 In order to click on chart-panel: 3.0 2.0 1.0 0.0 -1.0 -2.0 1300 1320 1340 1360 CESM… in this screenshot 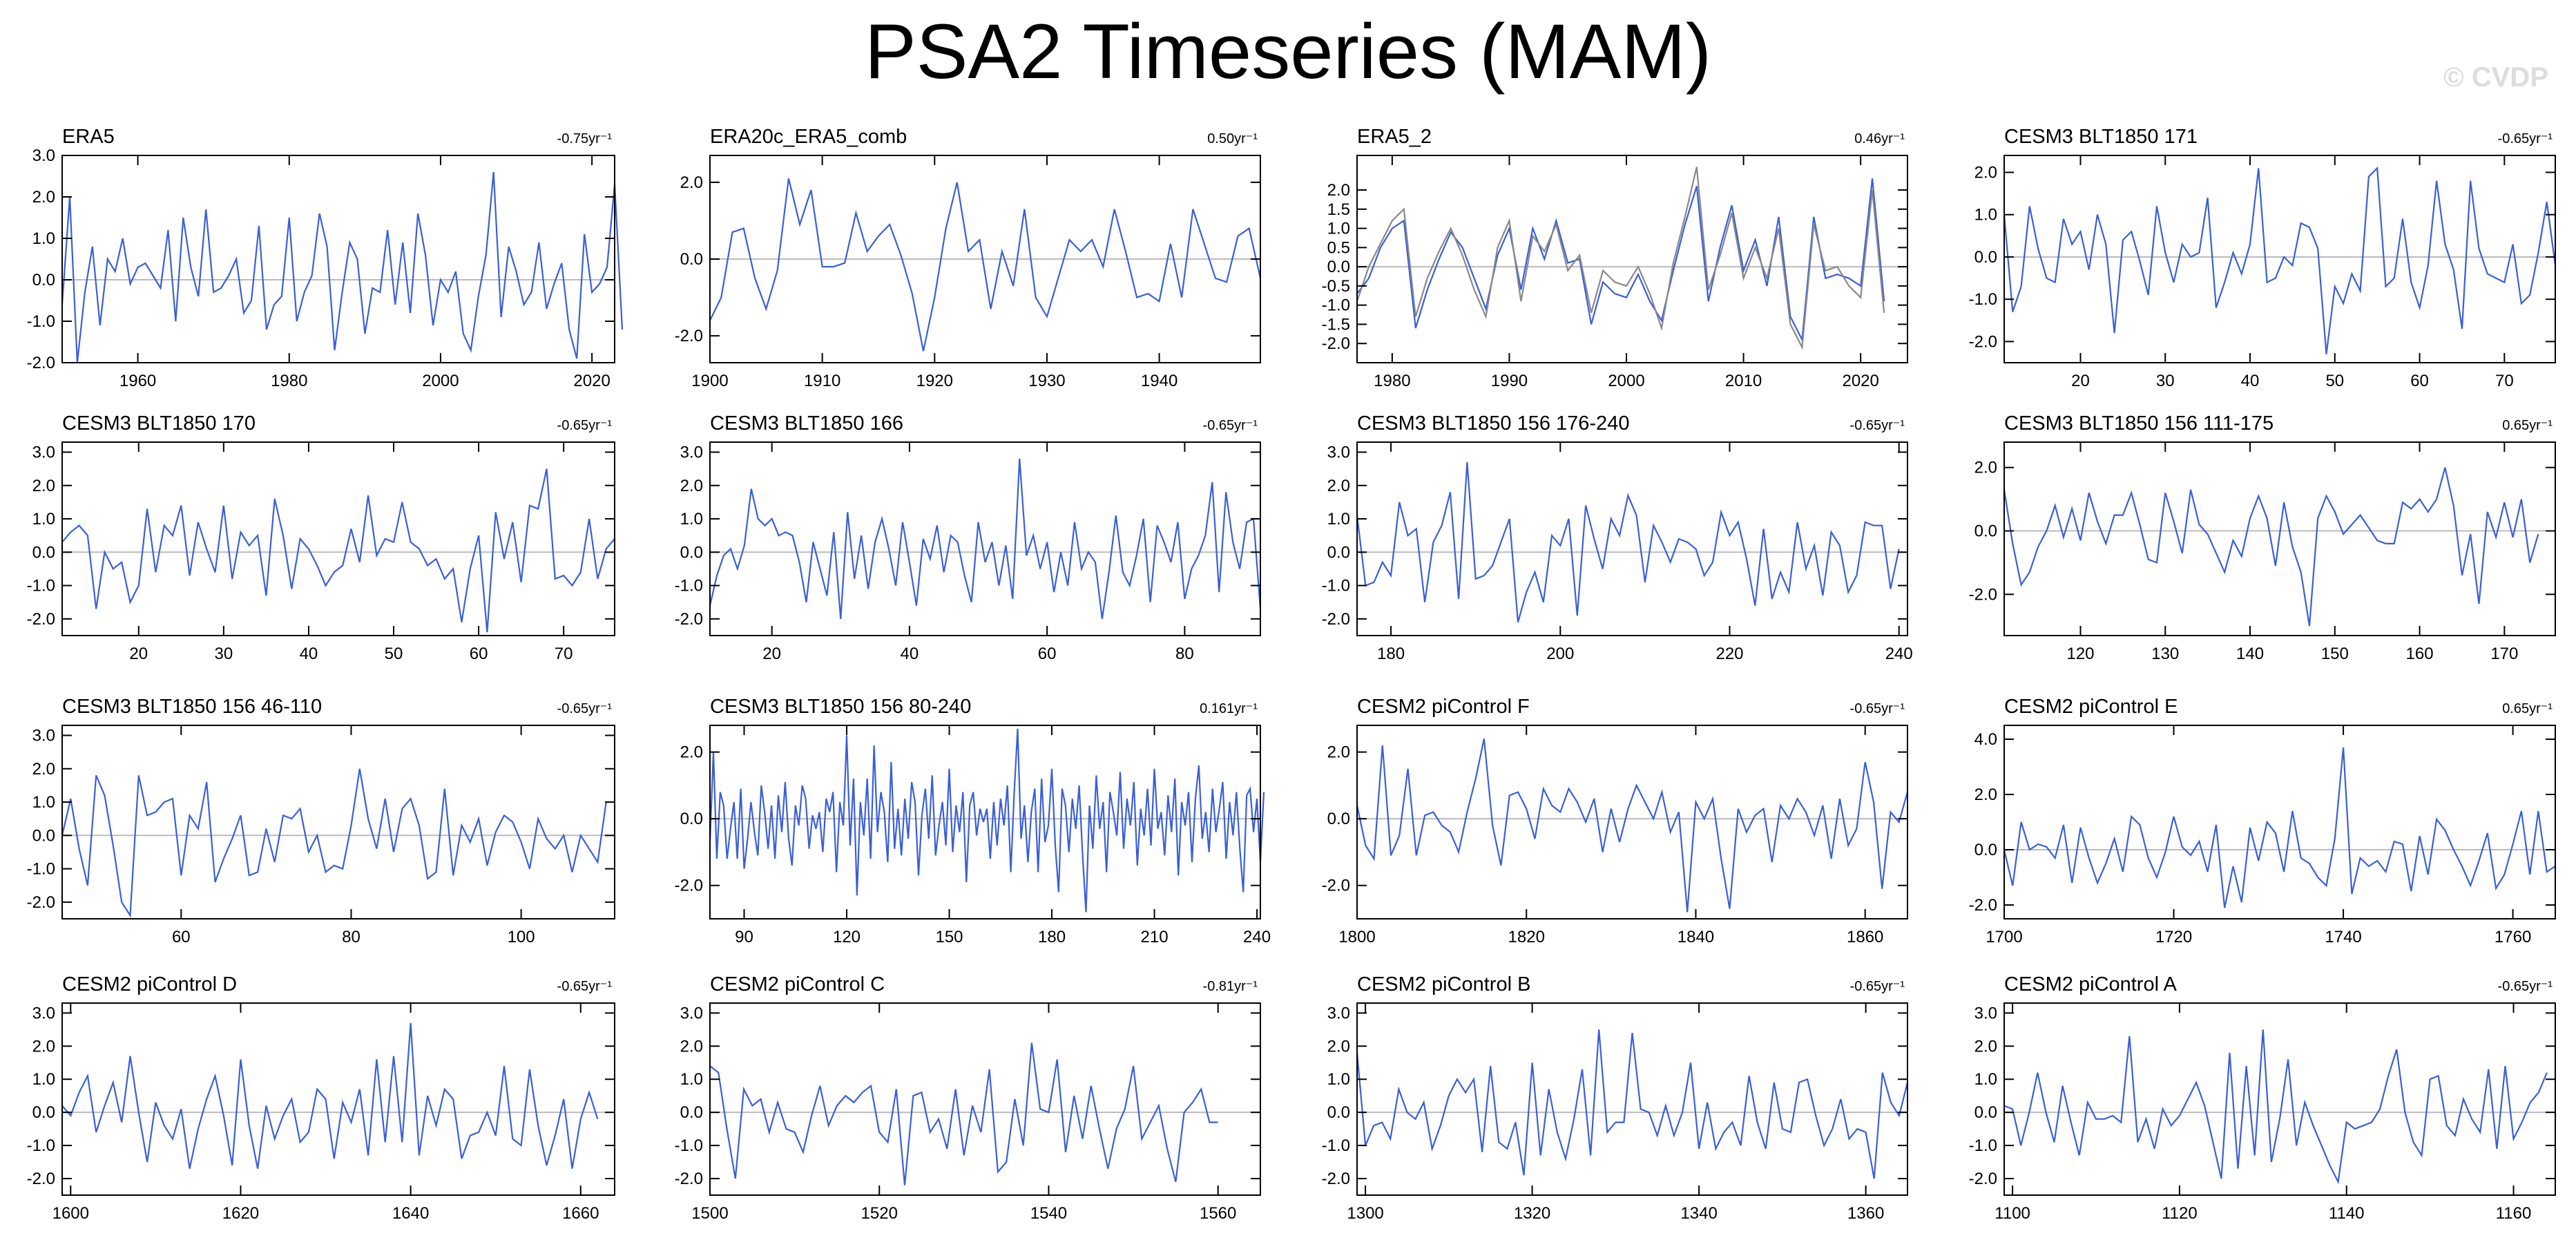, I will do `click(1615, 1098)`.